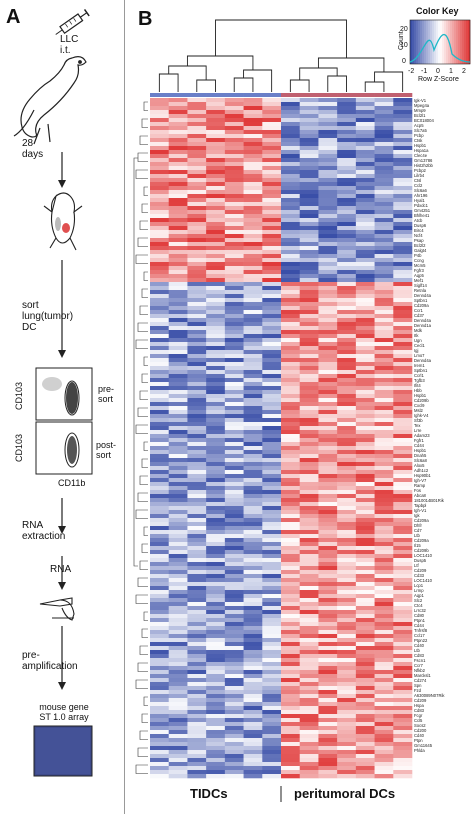 This screenshot has height=814, width=474. Describe the element at coordinates (419, 670) in the screenshot. I see `gene-label: Nfkb2` at that location.